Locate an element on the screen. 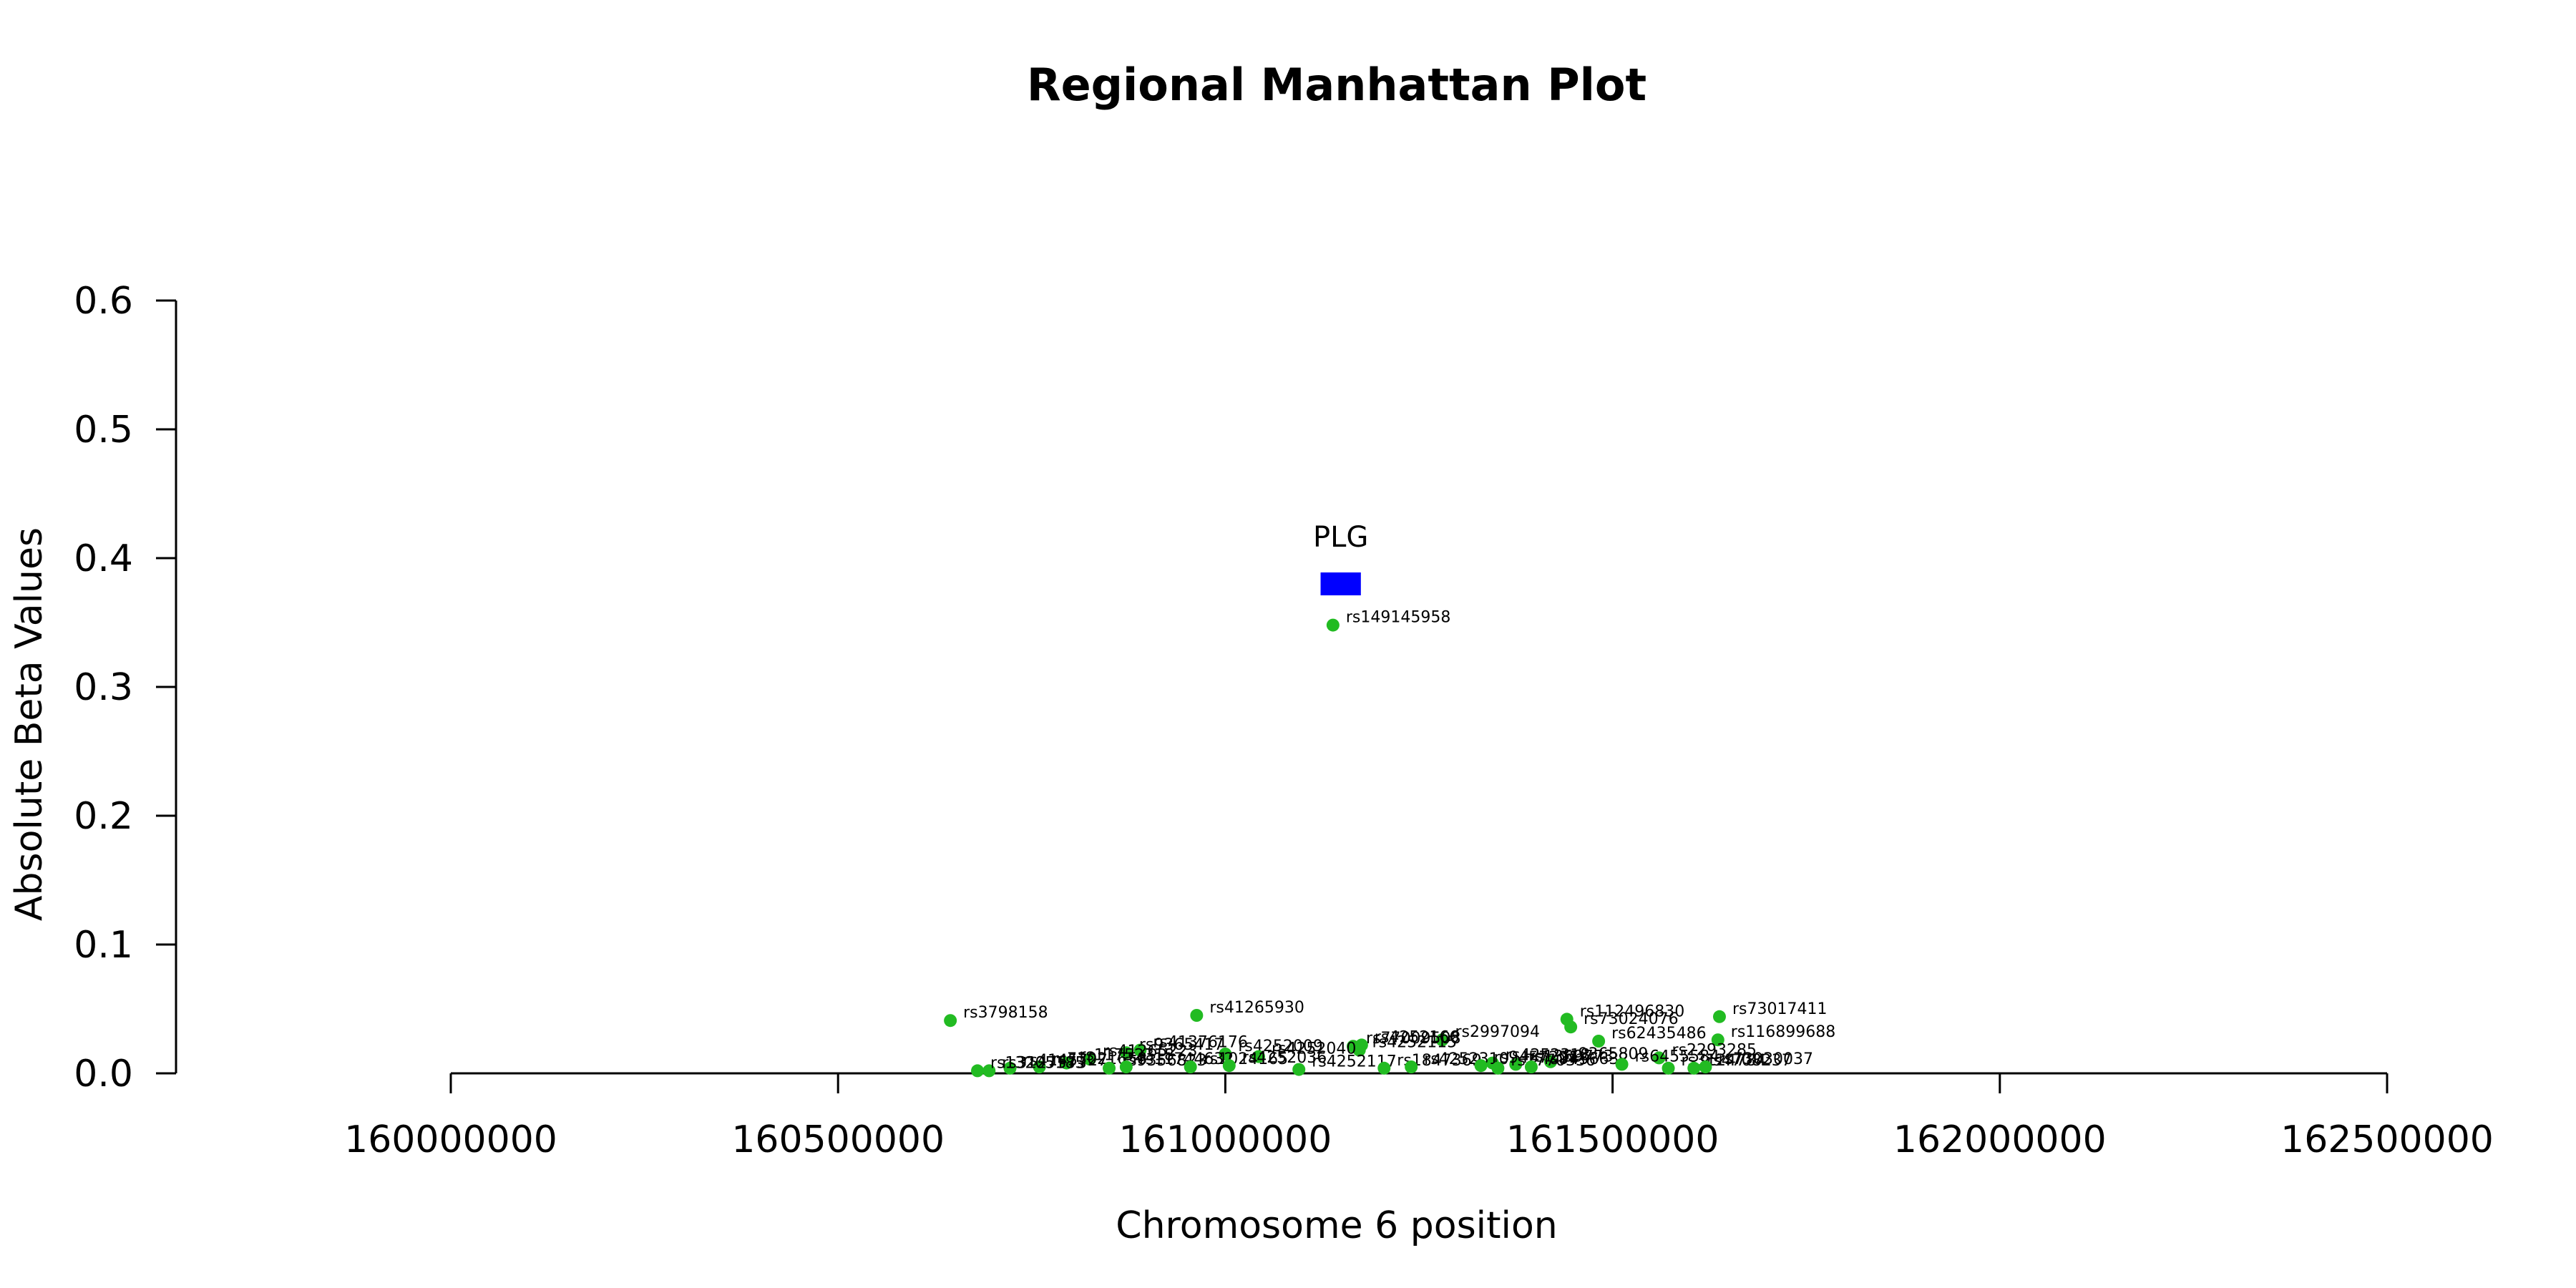  x-tick-label: 160500000 is located at coordinates (838, 1139).